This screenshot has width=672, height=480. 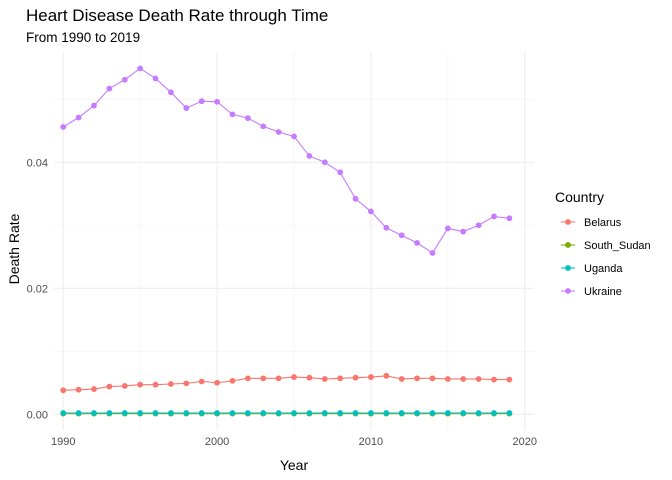 I want to click on y-tick-label: 0.02, so click(x=37, y=289).